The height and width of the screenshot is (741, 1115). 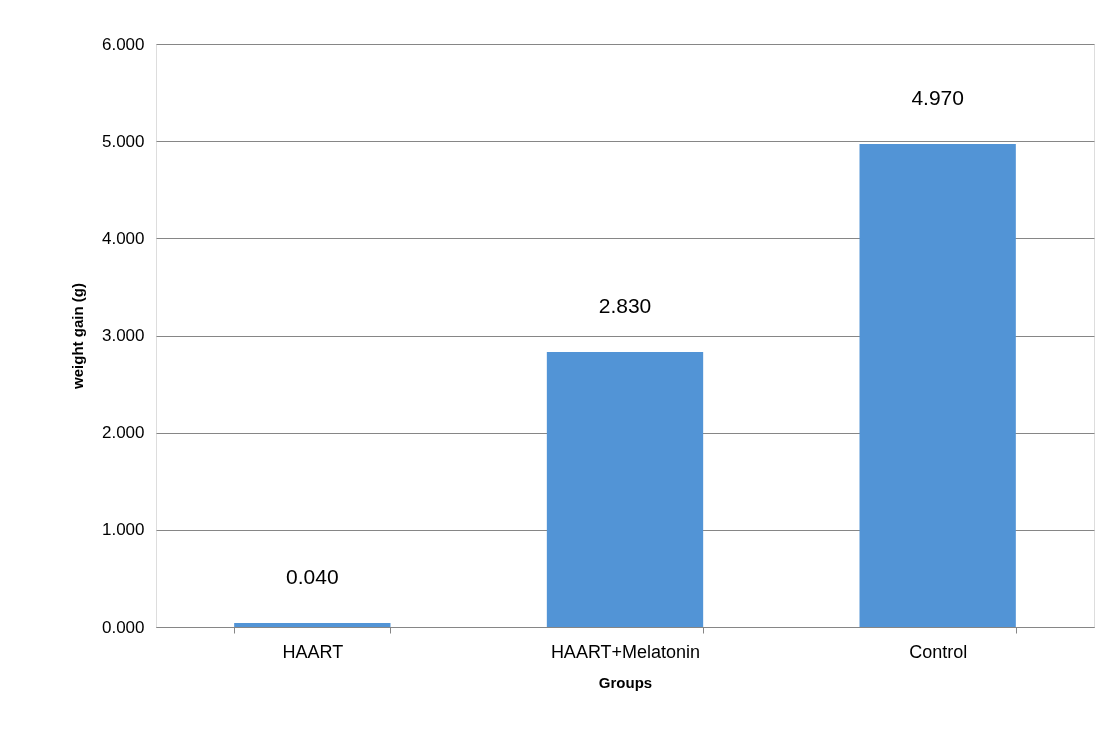 What do you see at coordinates (625, 651) in the screenshot?
I see `x-tick-label: HAART+Melatonin` at bounding box center [625, 651].